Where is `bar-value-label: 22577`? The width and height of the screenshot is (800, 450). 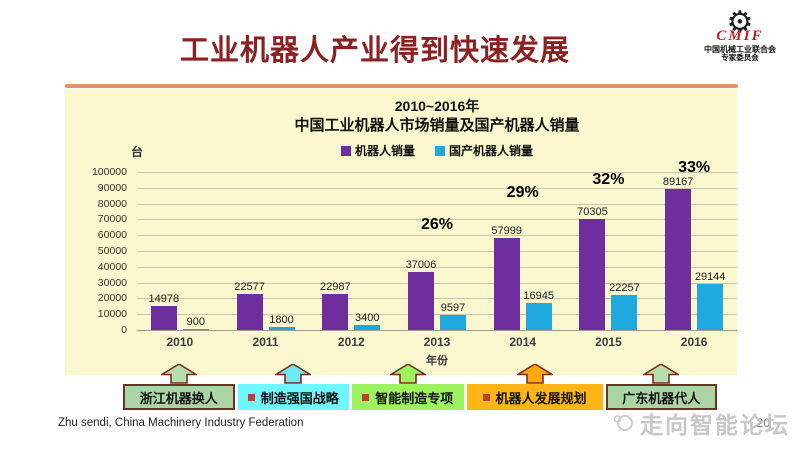 bar-value-label: 22577 is located at coordinates (249, 287).